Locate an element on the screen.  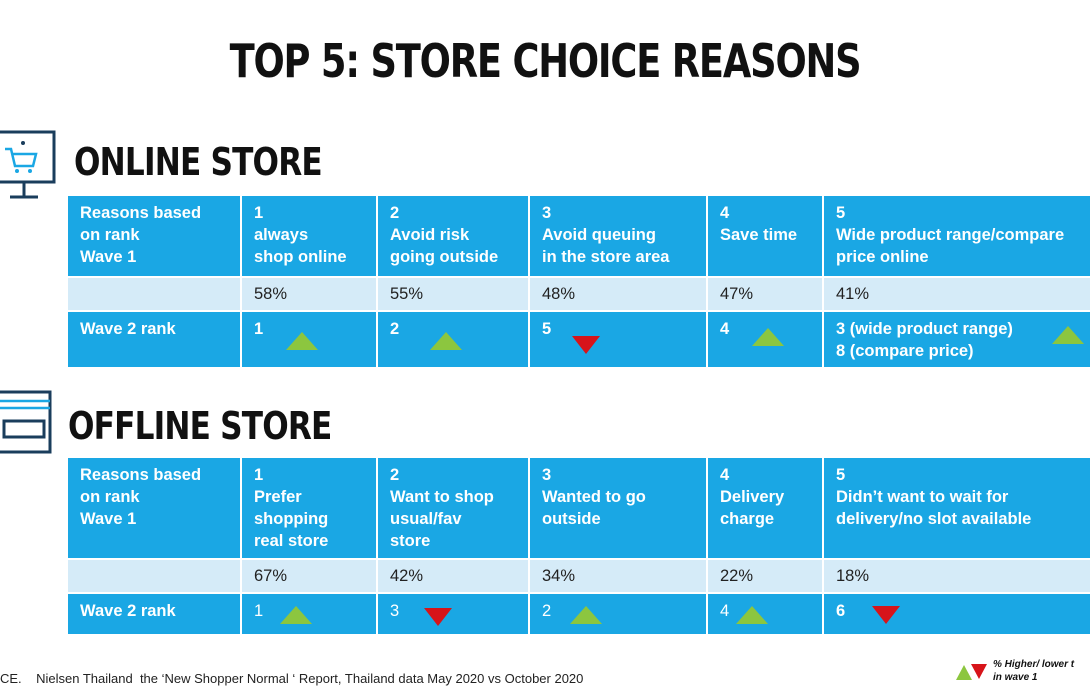
header-label-line: Reasons based is located at coordinates (141, 475).